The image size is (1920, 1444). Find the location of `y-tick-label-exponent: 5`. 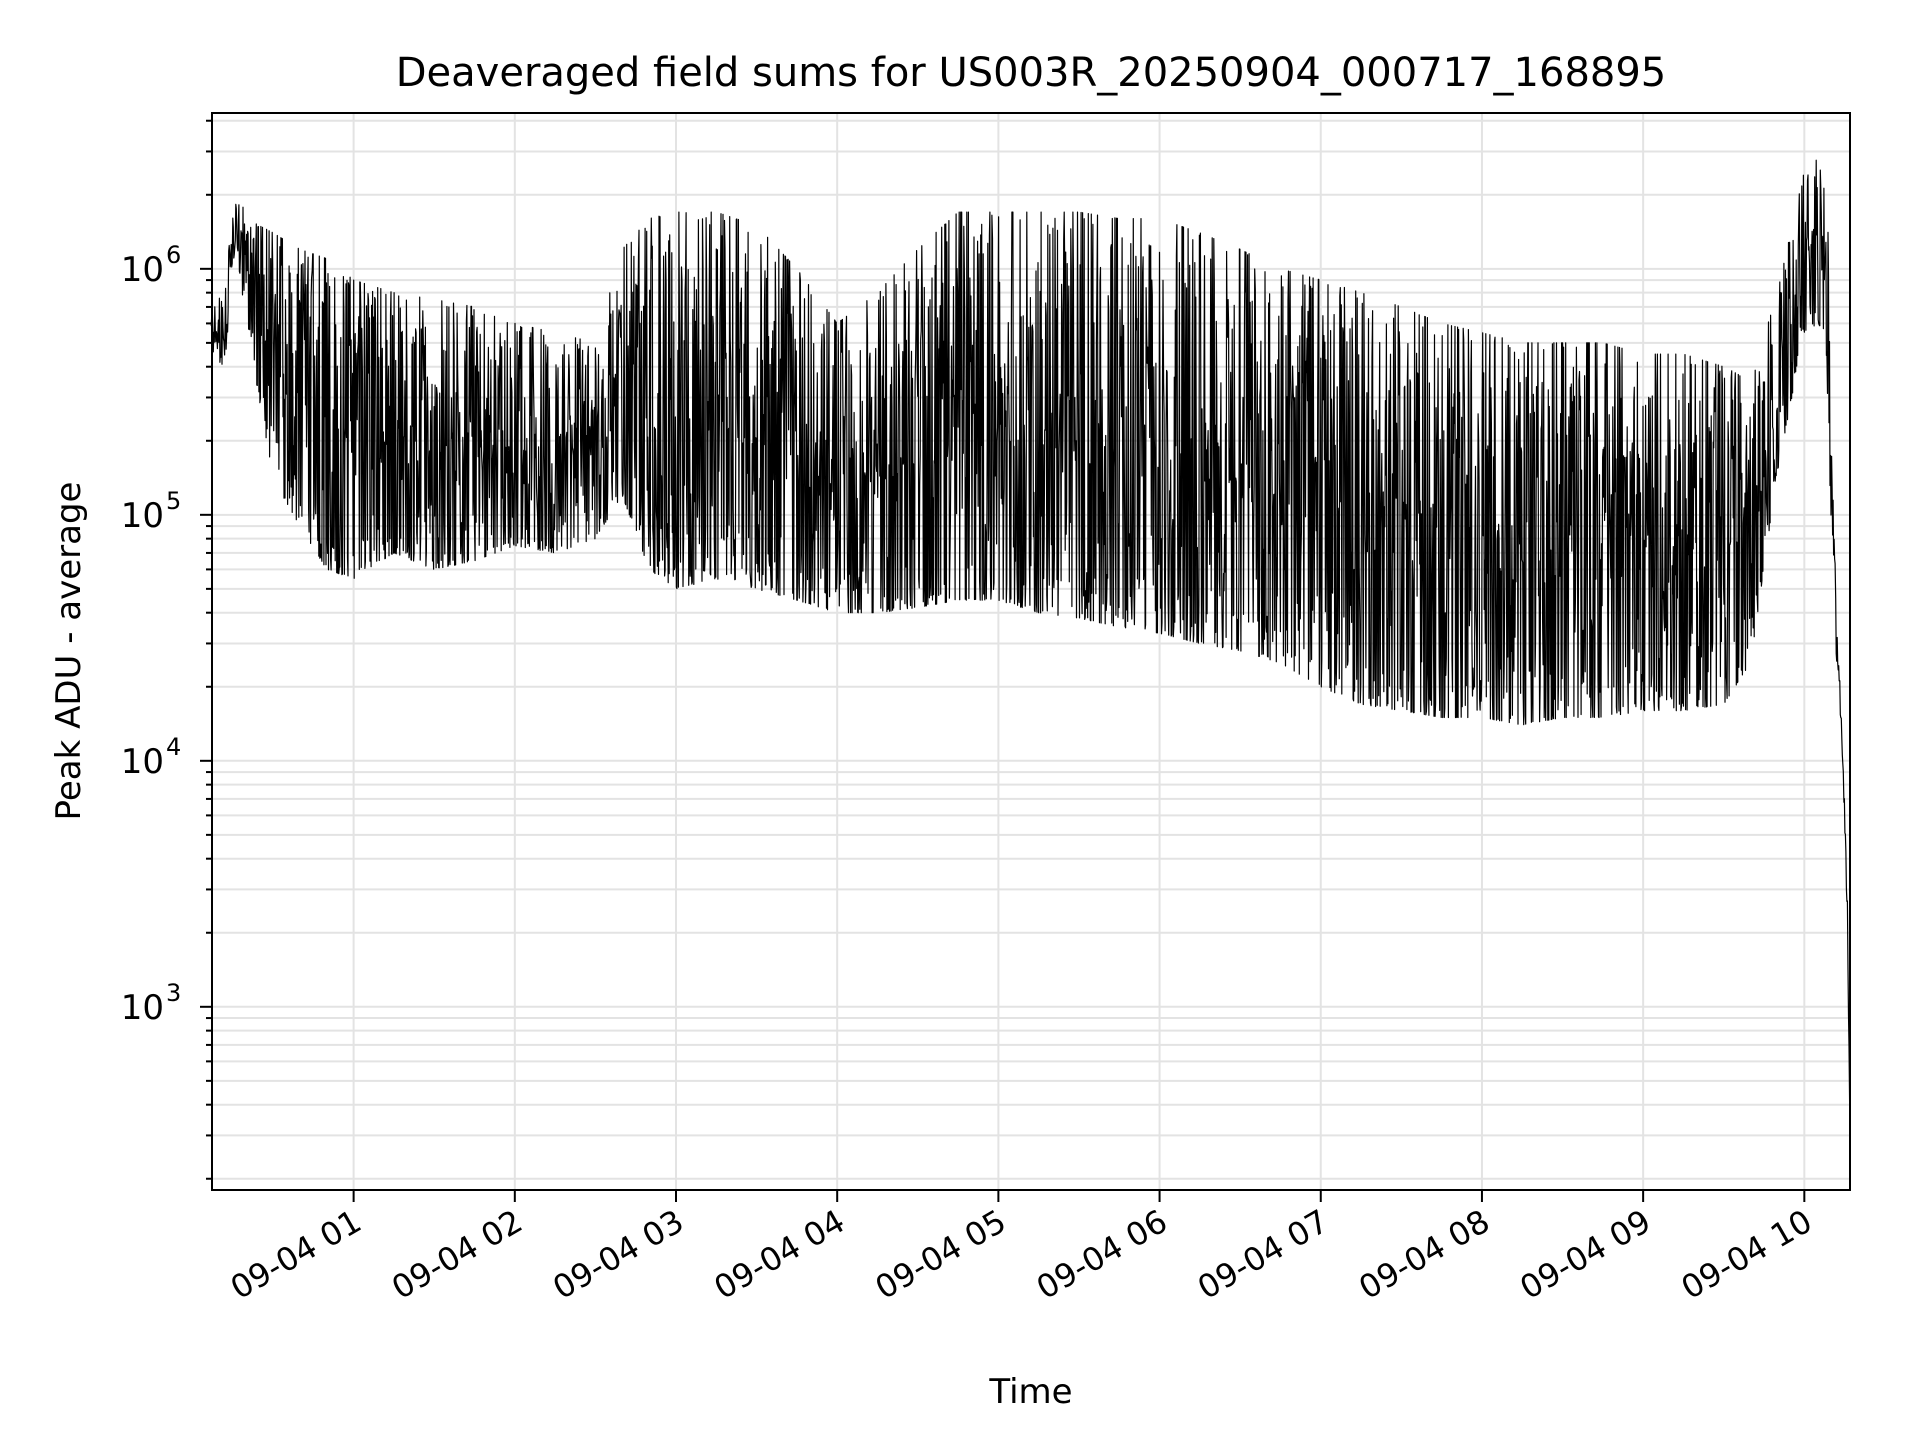

y-tick-label-exponent: 5 is located at coordinates (173, 501).